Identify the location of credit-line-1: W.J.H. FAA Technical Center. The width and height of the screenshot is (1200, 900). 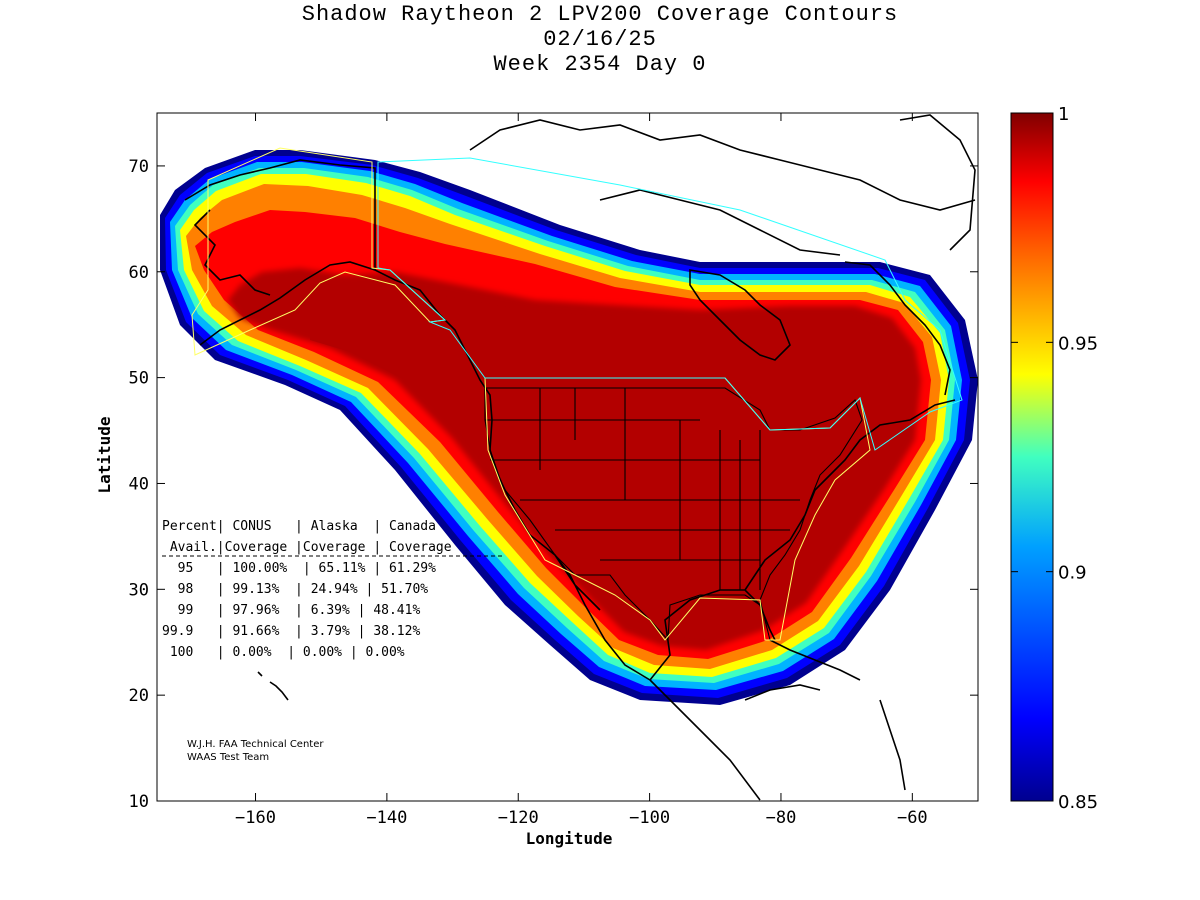
(255, 744).